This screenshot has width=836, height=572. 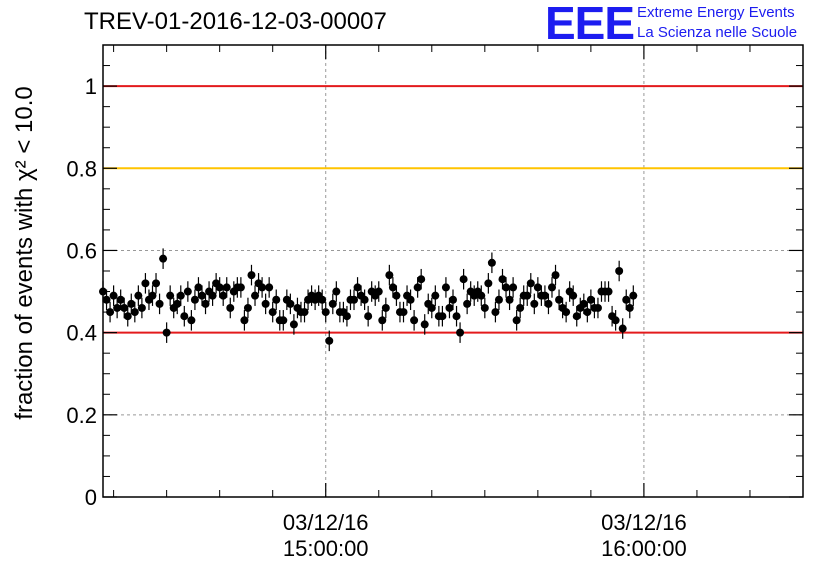 I want to click on logo-text-line1: Extreme Energy Events, so click(x=716, y=12).